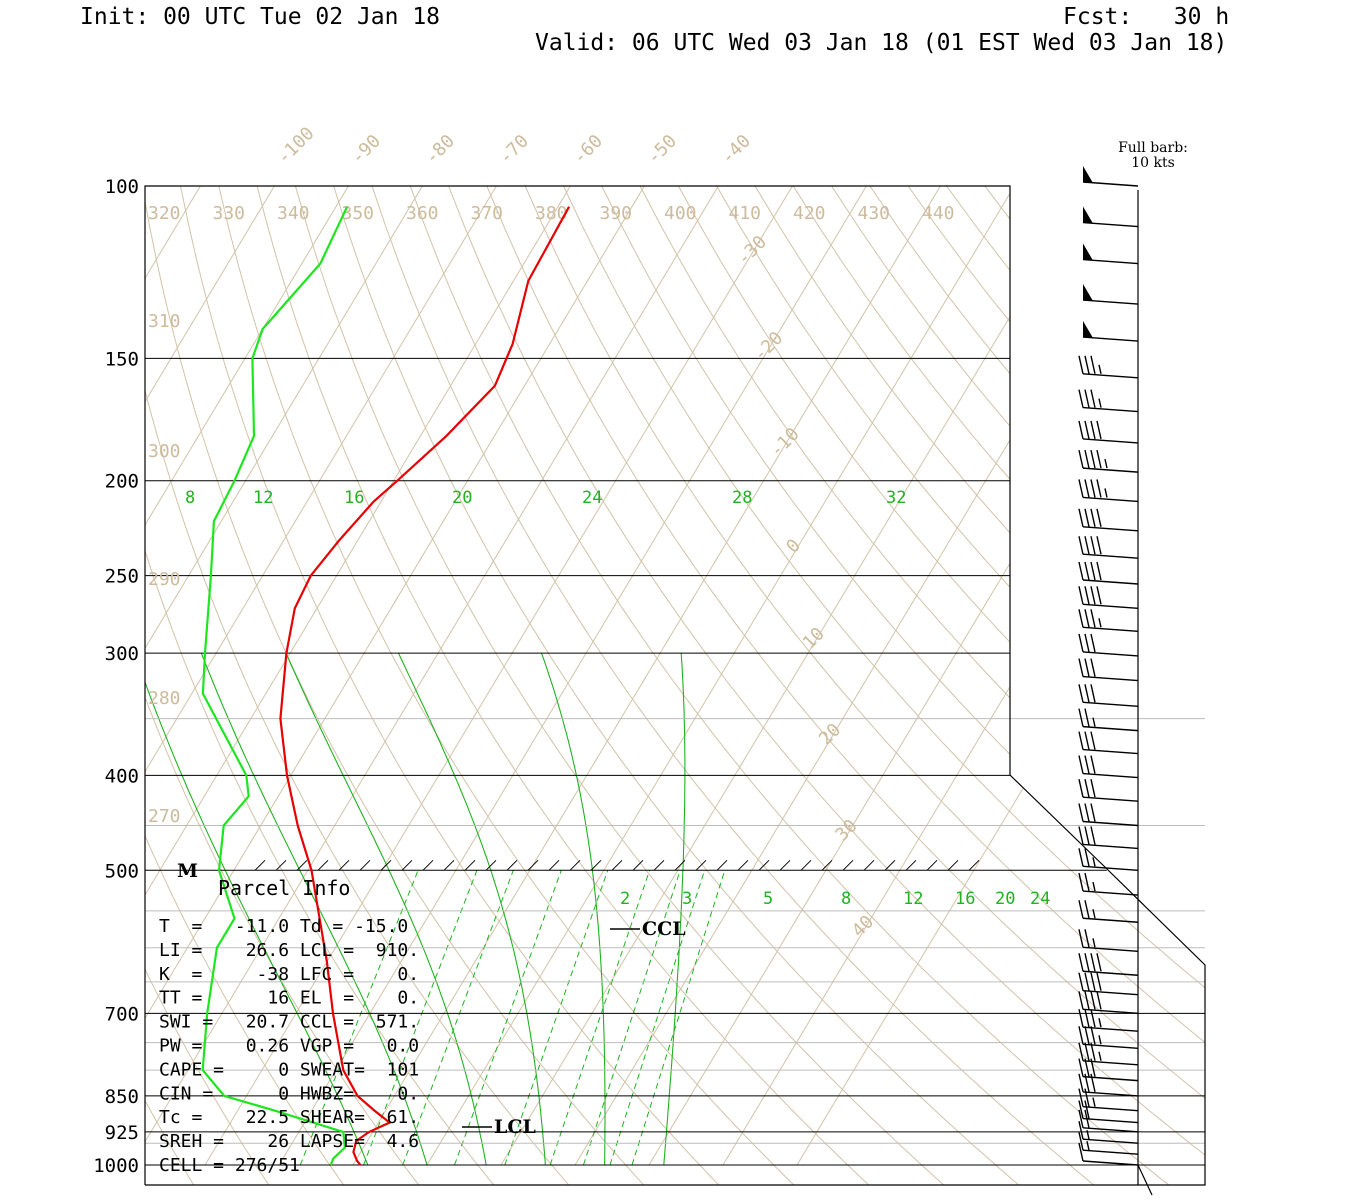 The height and width of the screenshot is (1200, 1350). I want to click on wind-barb-pennant, so click(1088, 330).